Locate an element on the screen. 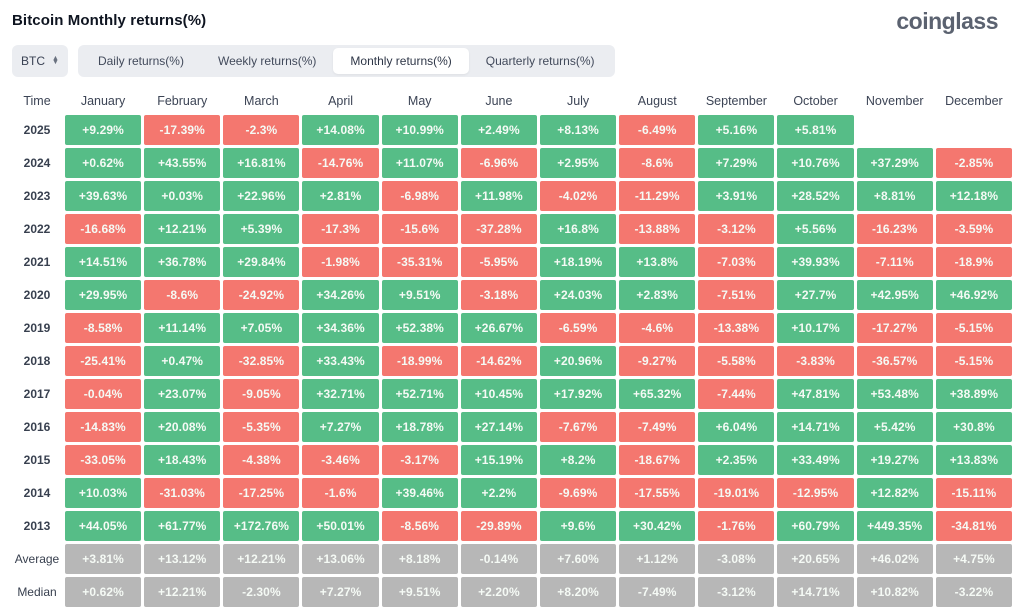 This screenshot has width=1024, height=607. tab-monthly: Monthly returns(%) is located at coordinates (401, 61).